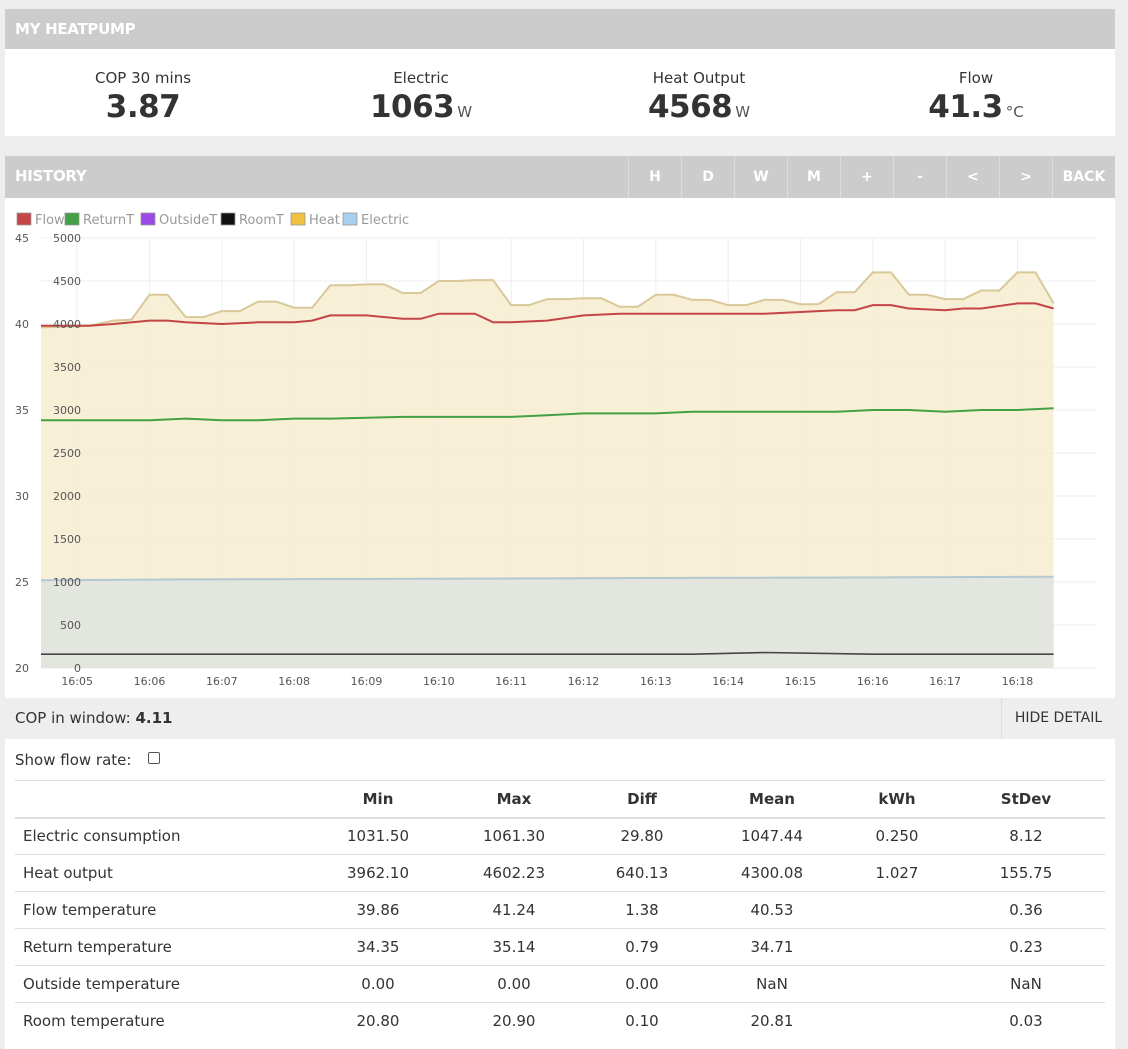 The height and width of the screenshot is (1049, 1128). Describe the element at coordinates (1026, 910) in the screenshot. I see `table-cell: 0.36` at that location.